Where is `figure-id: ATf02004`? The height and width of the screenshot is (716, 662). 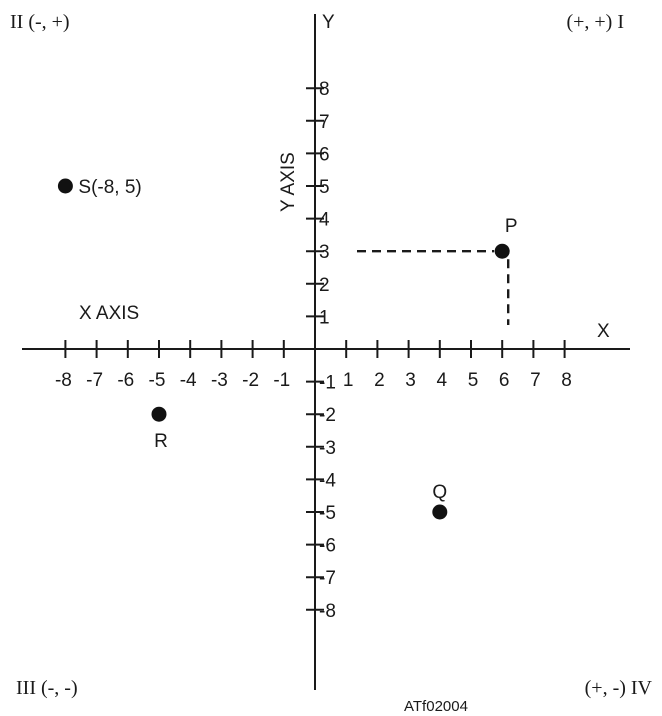
figure-id: ATf02004 is located at coordinates (436, 706).